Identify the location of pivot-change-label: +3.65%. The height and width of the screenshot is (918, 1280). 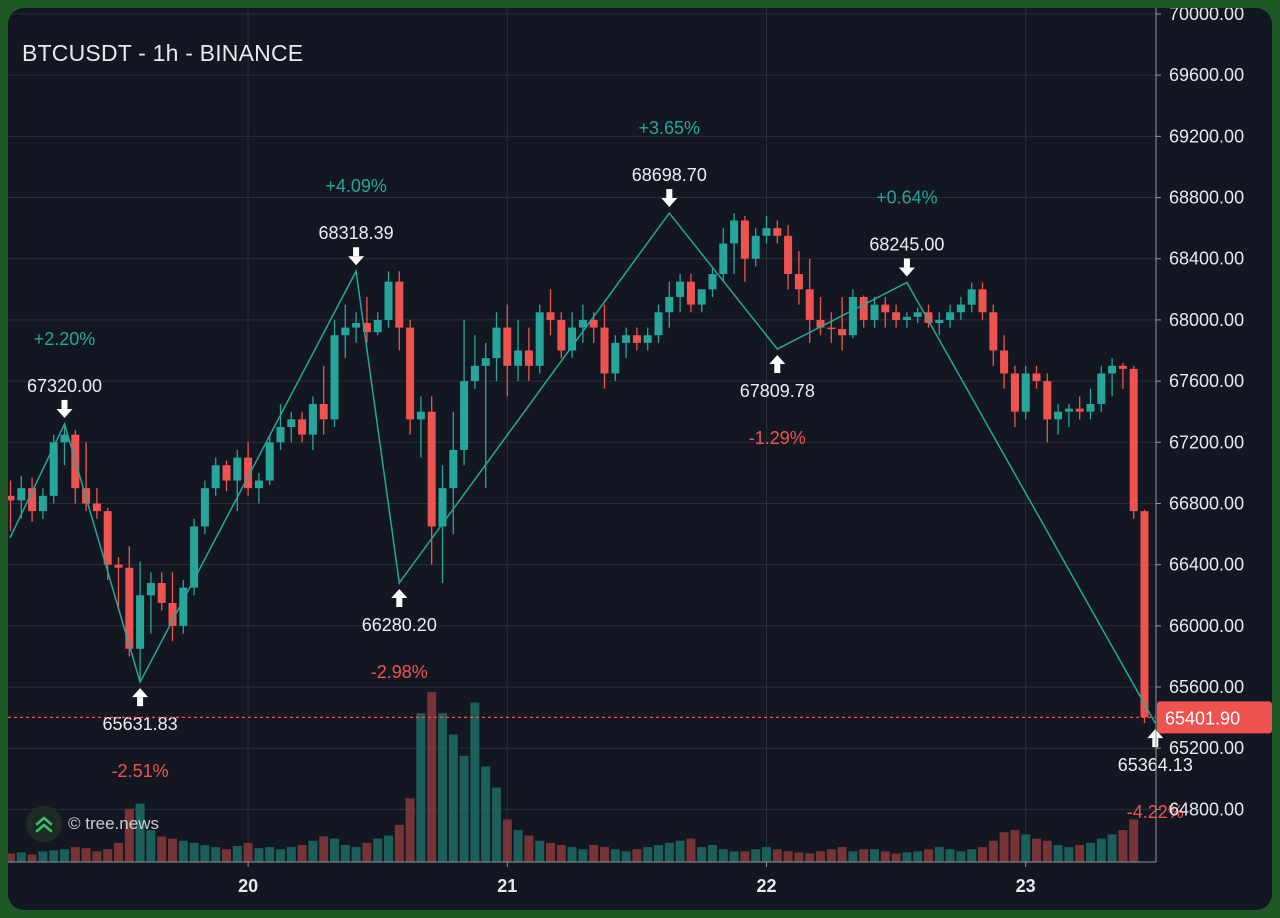
(670, 128).